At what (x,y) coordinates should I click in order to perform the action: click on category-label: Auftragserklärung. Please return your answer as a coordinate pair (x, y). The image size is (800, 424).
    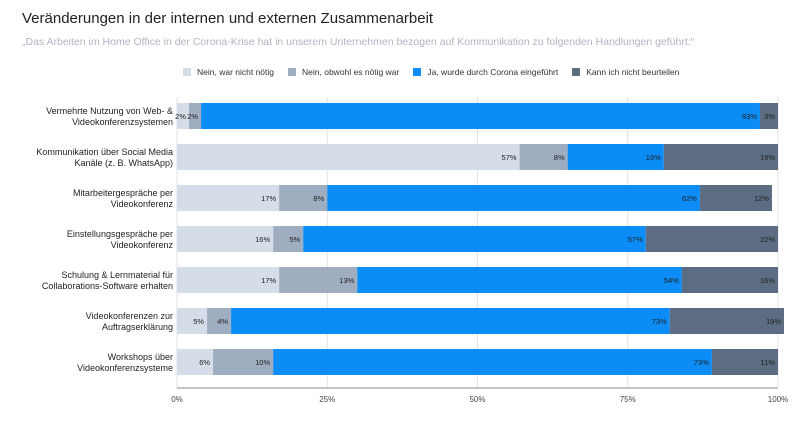
    Looking at the image, I should click on (137, 327).